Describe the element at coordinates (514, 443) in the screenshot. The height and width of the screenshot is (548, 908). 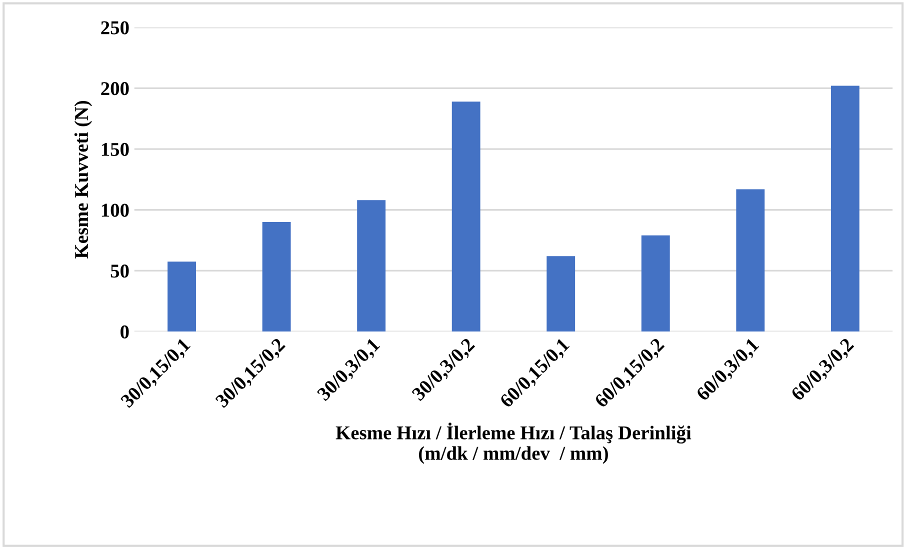
I see `x-axis-title: Kesme Hızı / İlerleme Hızı / Talaş Derinliği (m/dk / mm/dev / mm)` at that location.